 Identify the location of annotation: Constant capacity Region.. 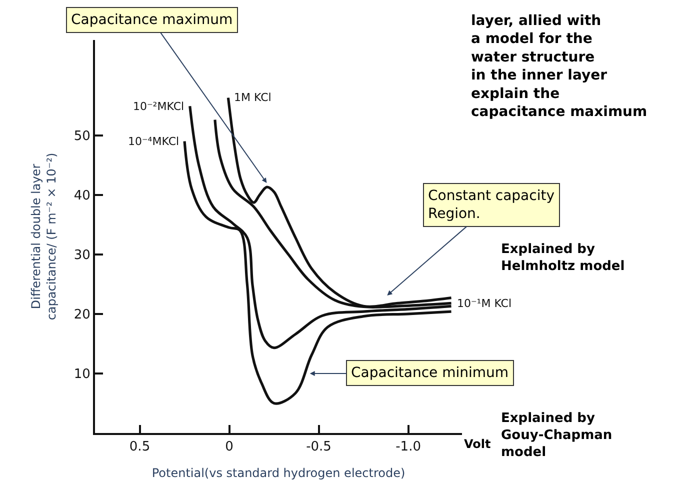
(491, 205).